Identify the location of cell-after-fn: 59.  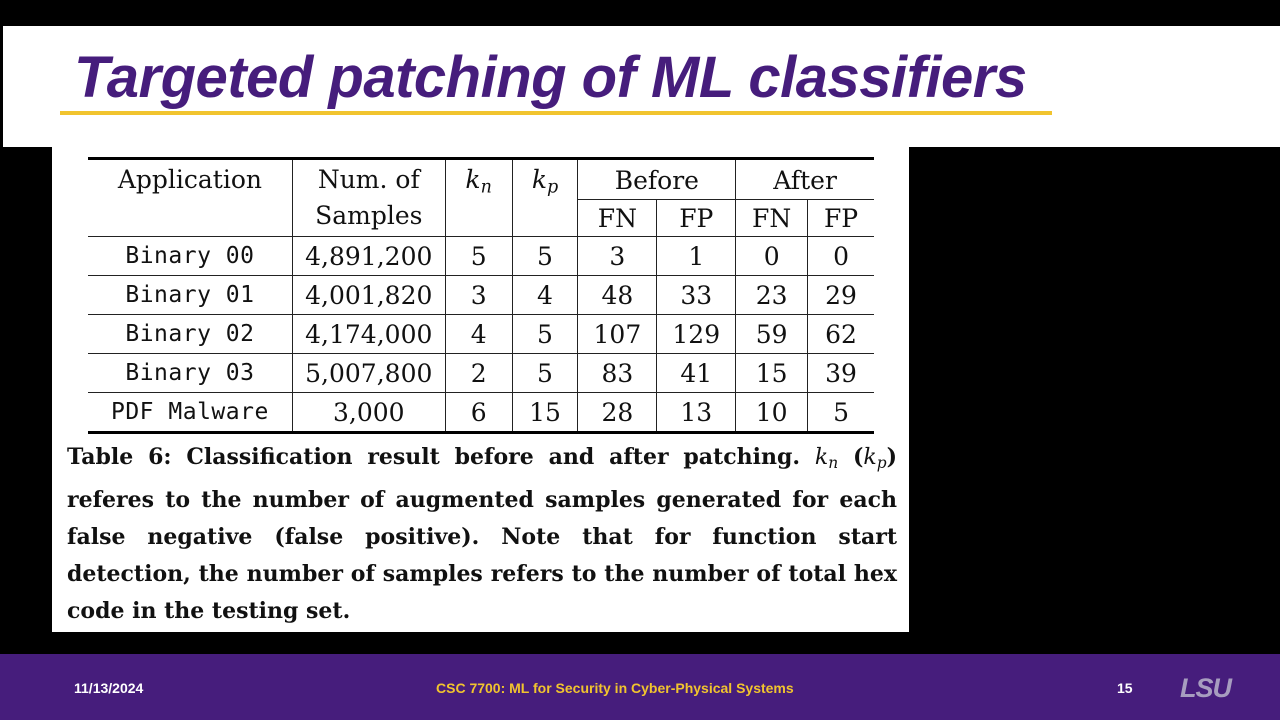
(772, 334).